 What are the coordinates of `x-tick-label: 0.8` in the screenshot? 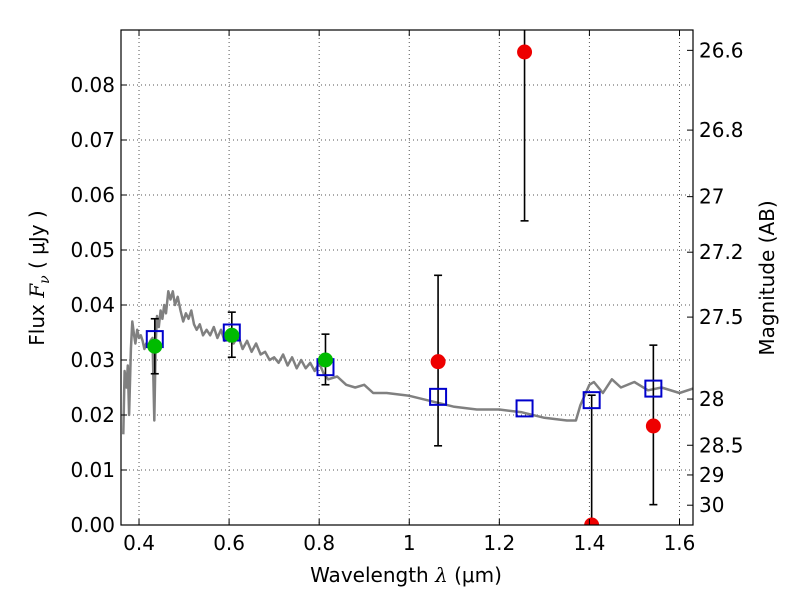 It's located at (319, 543).